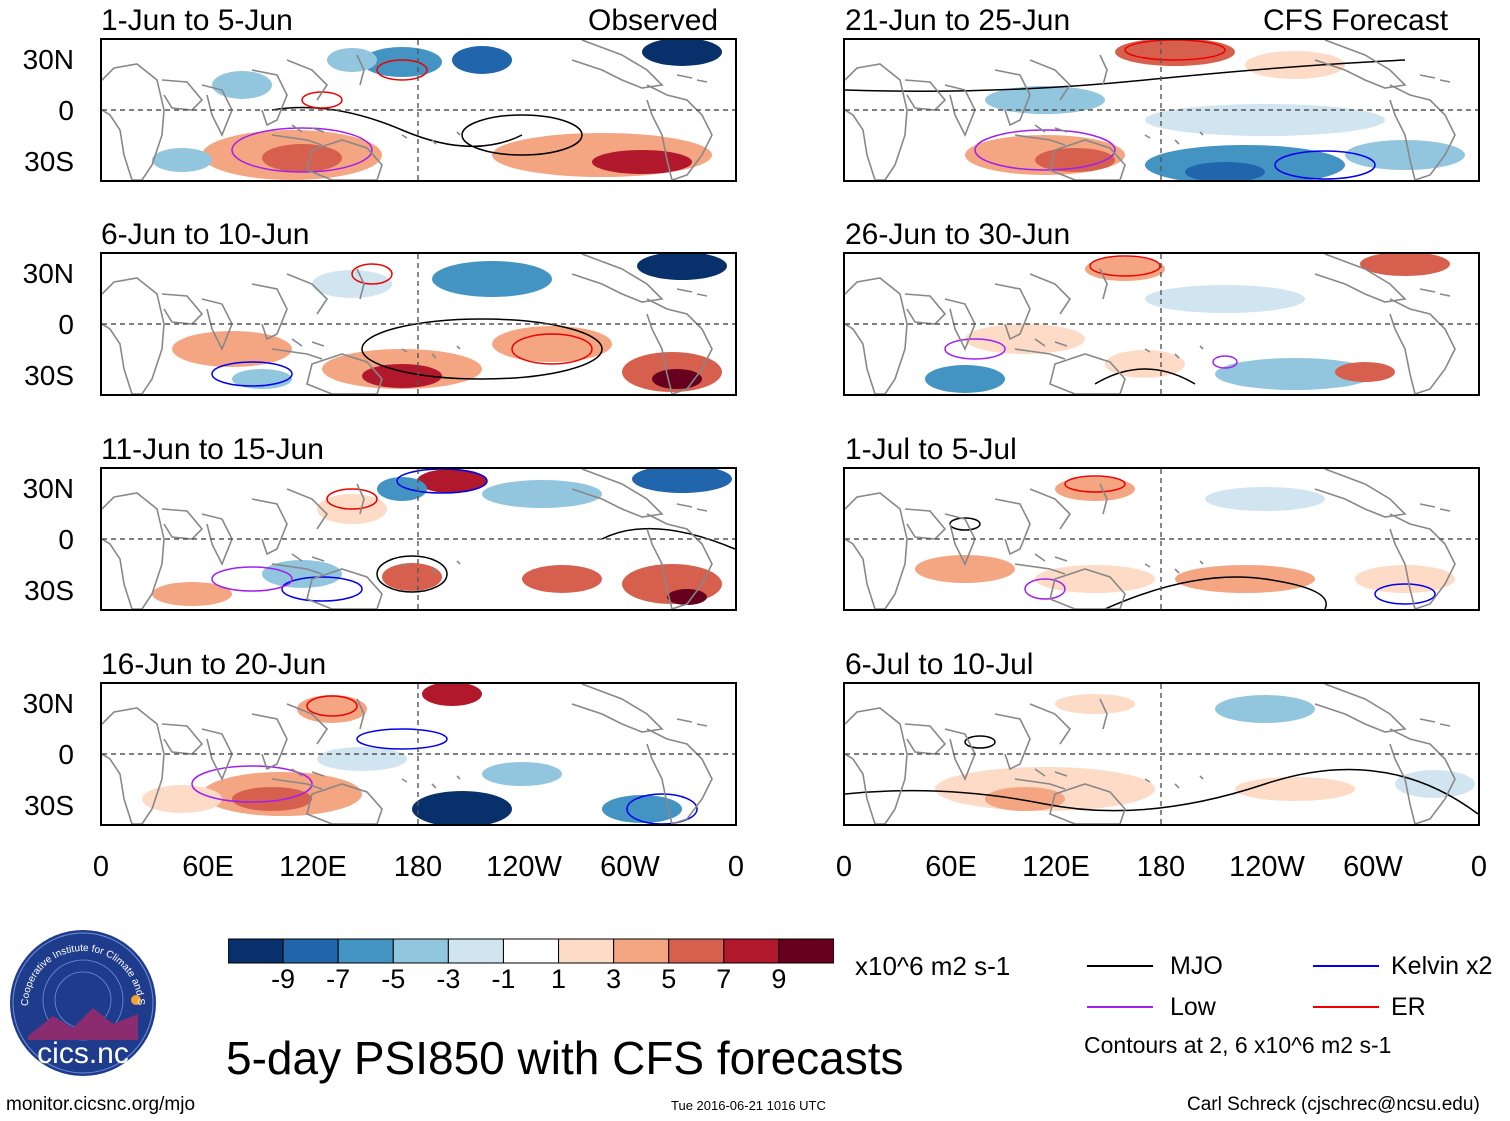 This screenshot has width=1510, height=1121. Describe the element at coordinates (214, 664) in the screenshot. I see `panel-label-obs-4: 16-Jun to 20-Jun` at that location.